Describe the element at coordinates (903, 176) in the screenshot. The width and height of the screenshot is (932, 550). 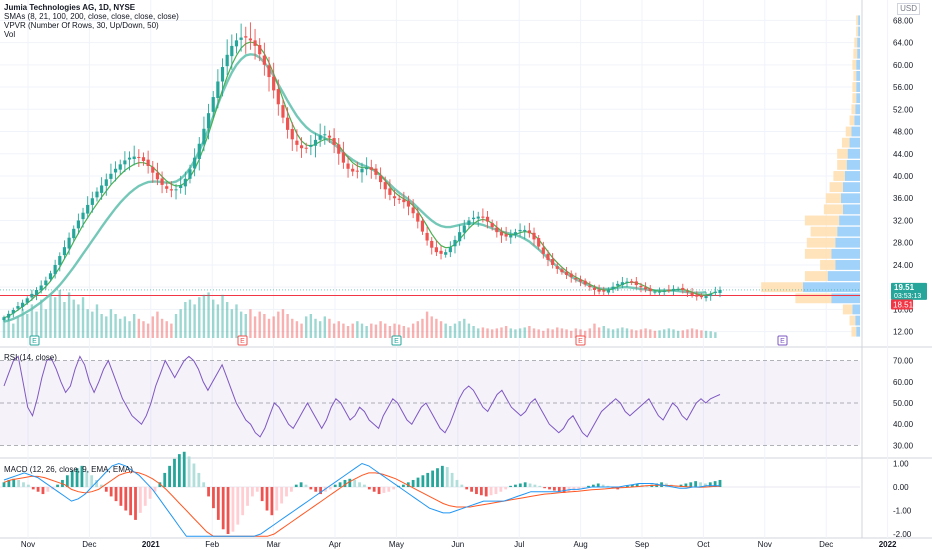
I see `y-tick-label: 40.00` at that location.